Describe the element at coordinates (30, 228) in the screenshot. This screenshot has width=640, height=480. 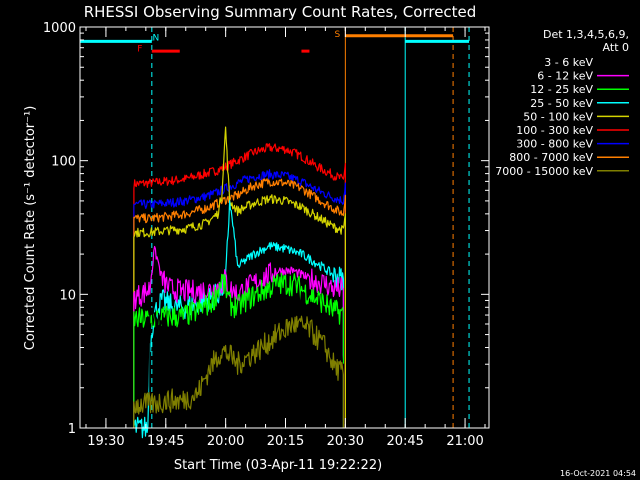
I see `y-axis-label: Corrected Count Rate (s⁻¹ detector⁻¹)` at that location.